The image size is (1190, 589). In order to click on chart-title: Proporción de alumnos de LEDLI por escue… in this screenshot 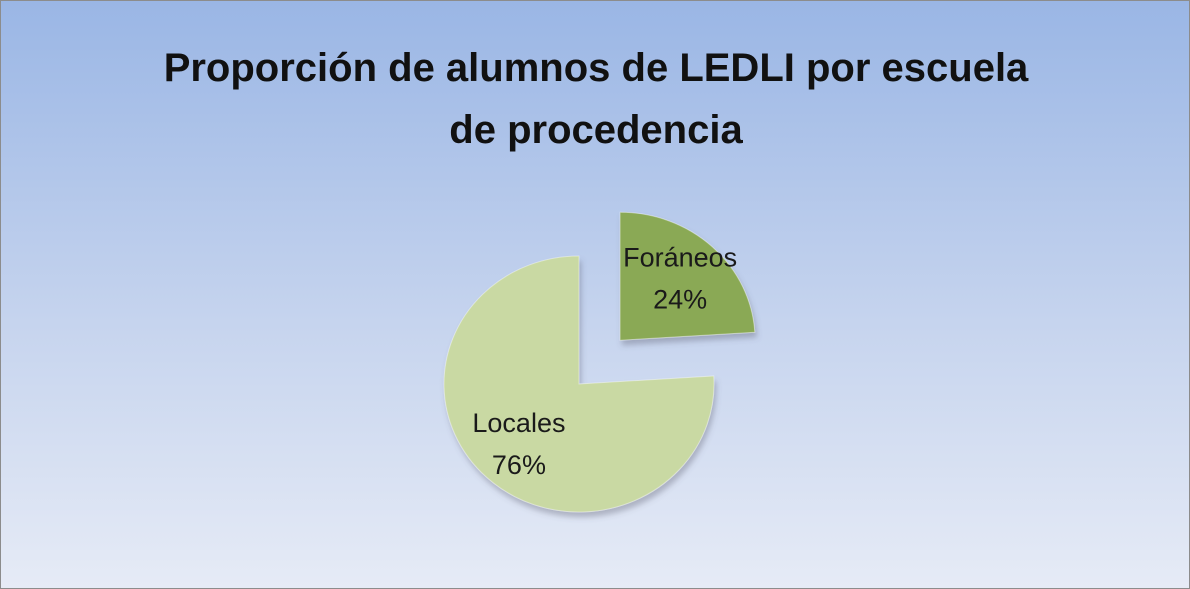, I will do `click(596, 99)`.